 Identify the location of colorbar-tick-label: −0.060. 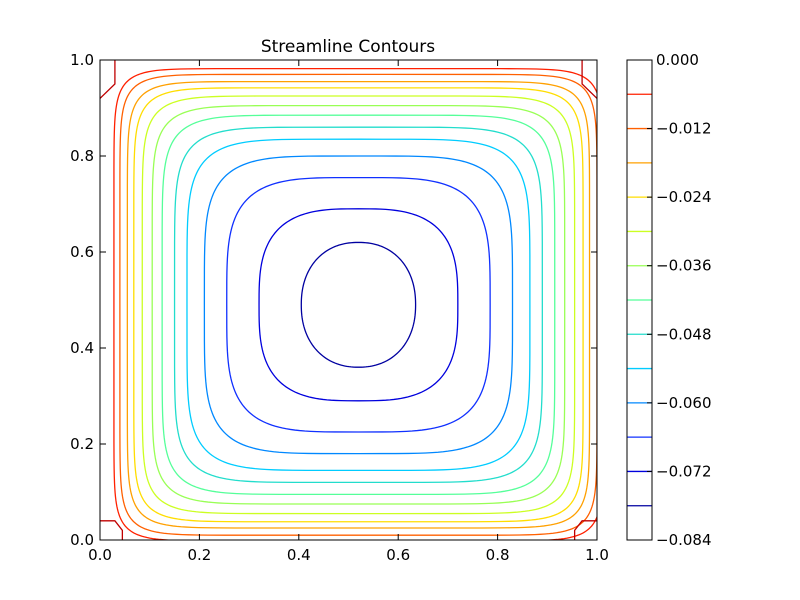
(684, 403).